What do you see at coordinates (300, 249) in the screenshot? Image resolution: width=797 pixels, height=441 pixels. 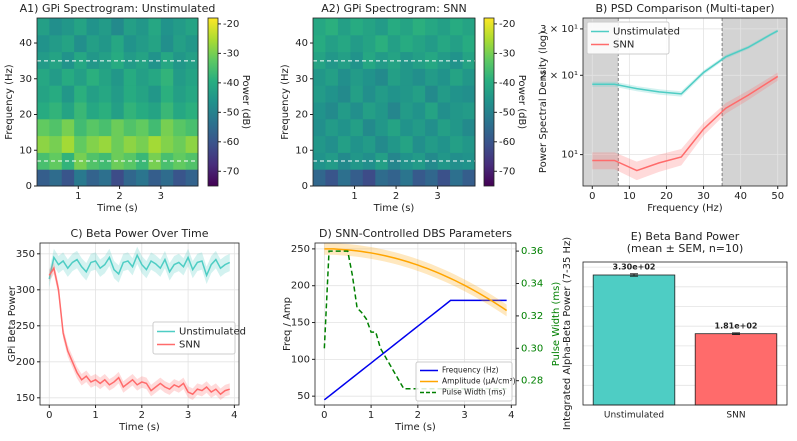 I see `y-tick-label: 250` at bounding box center [300, 249].